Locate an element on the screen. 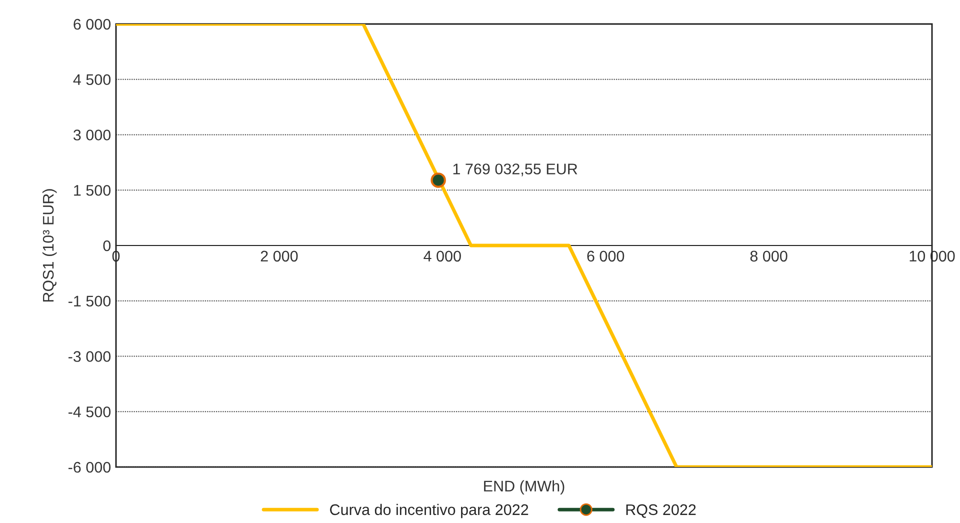 The image size is (960, 523). x-tick-label: 2 000 is located at coordinates (279, 256).